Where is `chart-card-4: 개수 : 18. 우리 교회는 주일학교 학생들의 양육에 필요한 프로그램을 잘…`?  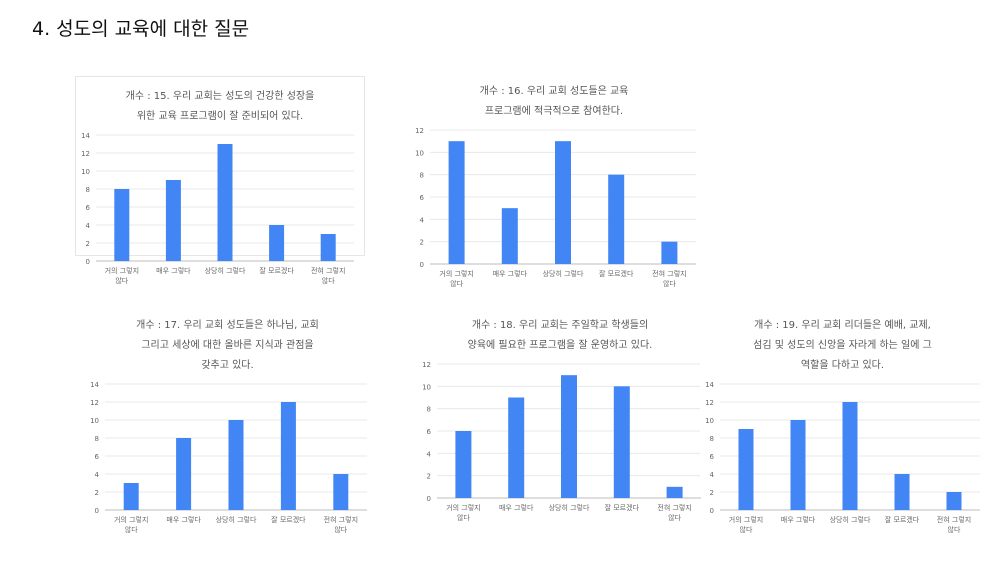 chart-card-4: 개수 : 18. 우리 교회는 주일학교 학생들의 양육에 필요한 프로그램을 잘… is located at coordinates (560, 419).